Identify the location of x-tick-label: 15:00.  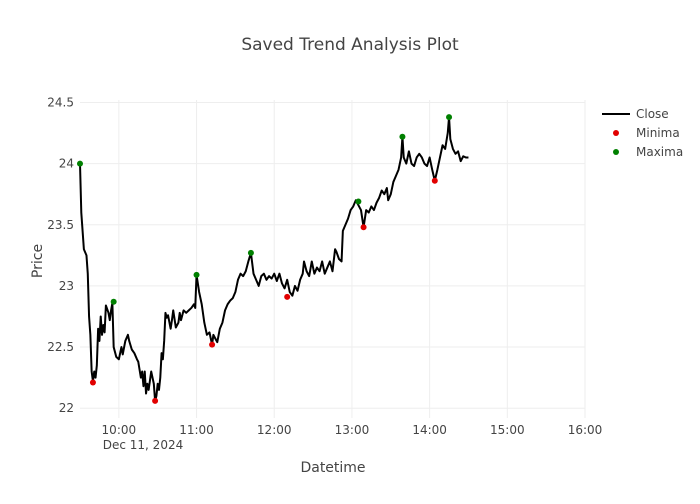
(507, 430).